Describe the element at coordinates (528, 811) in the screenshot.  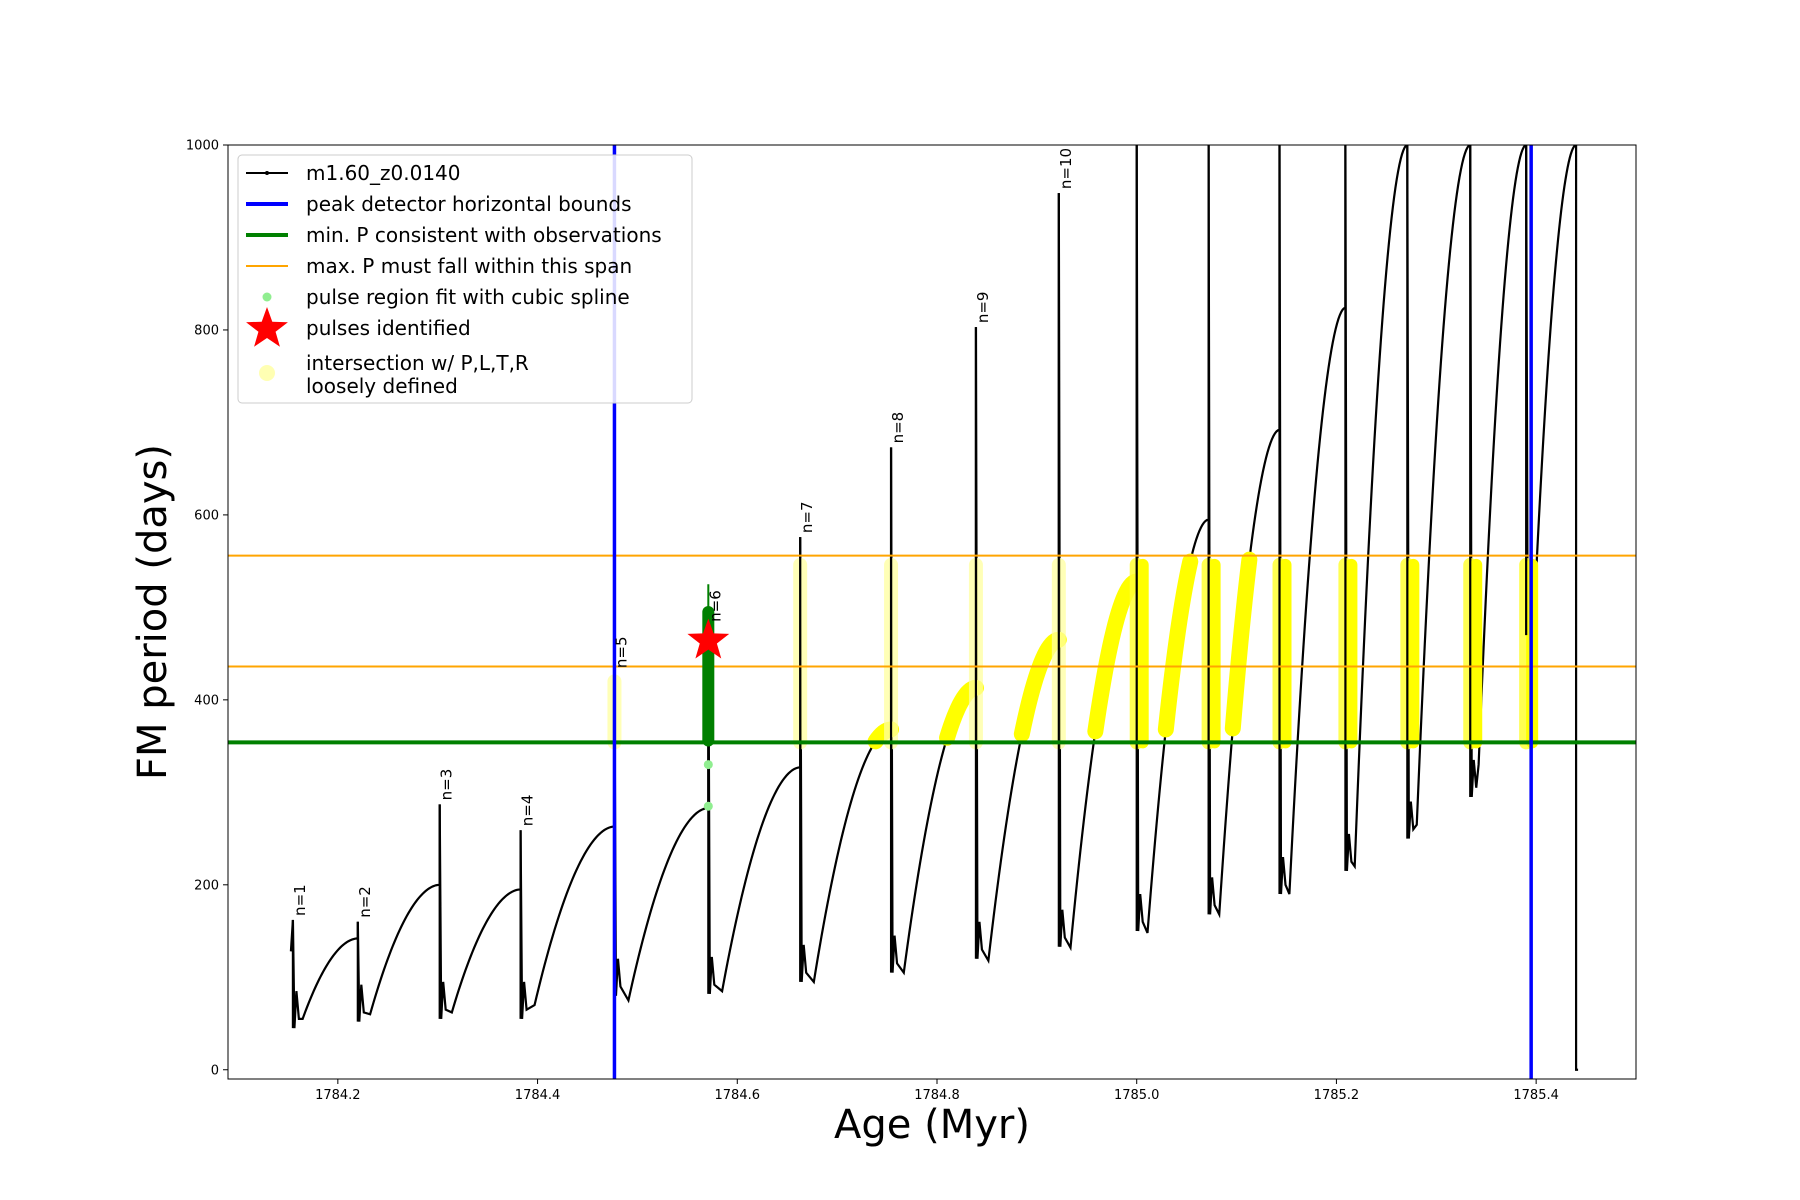
I see `pulse-label: n=4` at that location.